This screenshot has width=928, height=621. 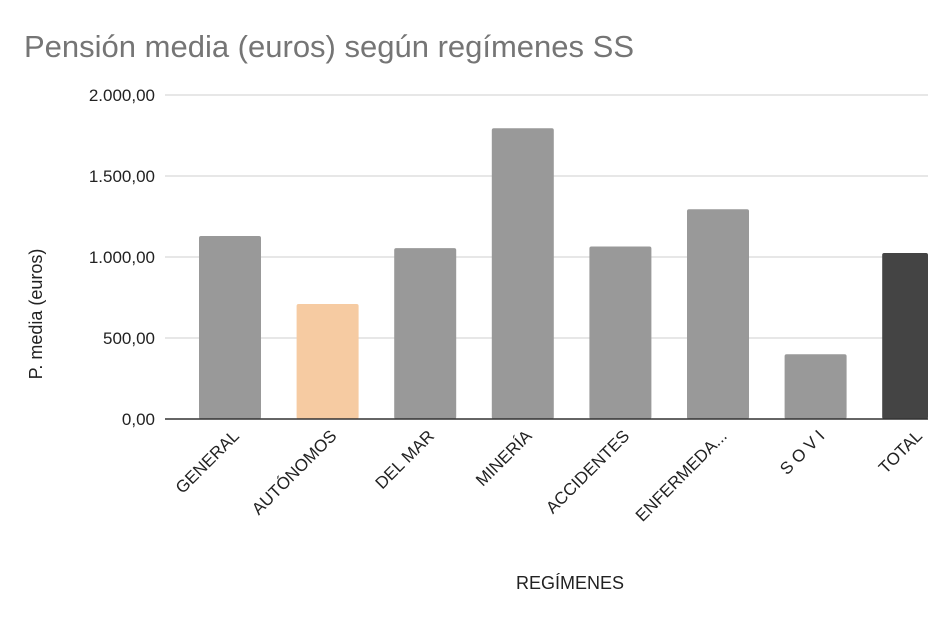 I want to click on y-tick-label: 1.000,00, so click(x=122, y=257).